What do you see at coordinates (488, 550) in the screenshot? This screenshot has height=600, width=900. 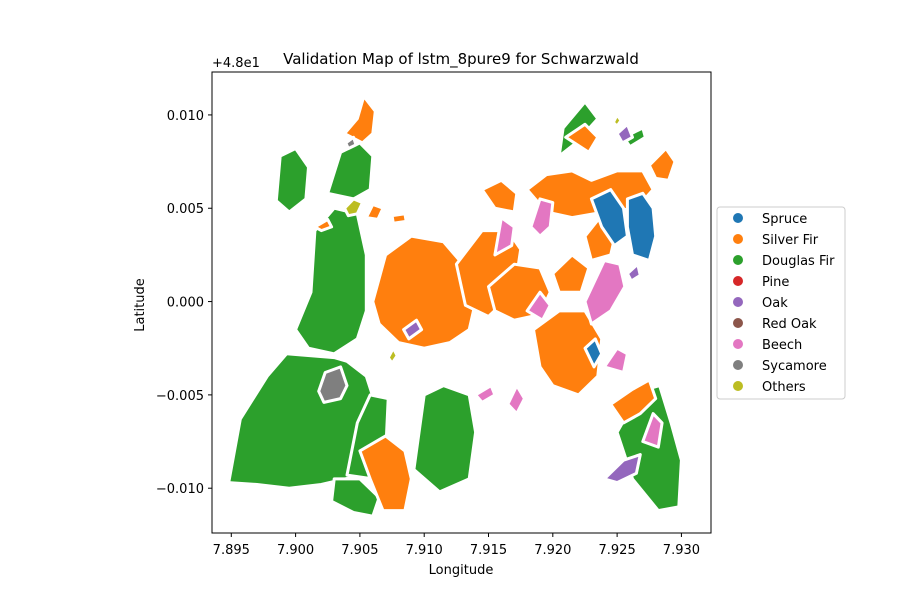 I see `x-tick-label: 7.915` at bounding box center [488, 550].